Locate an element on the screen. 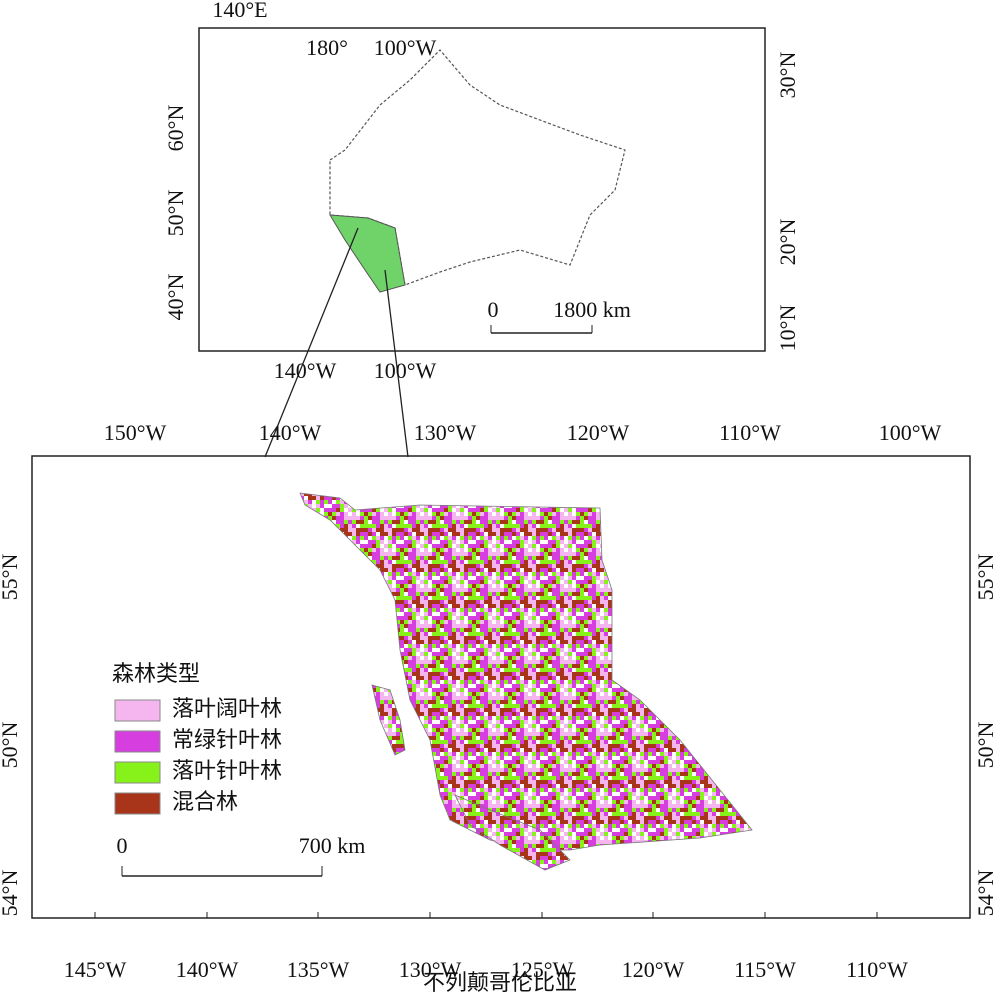  main-top-label: 100°W is located at coordinates (910, 432).